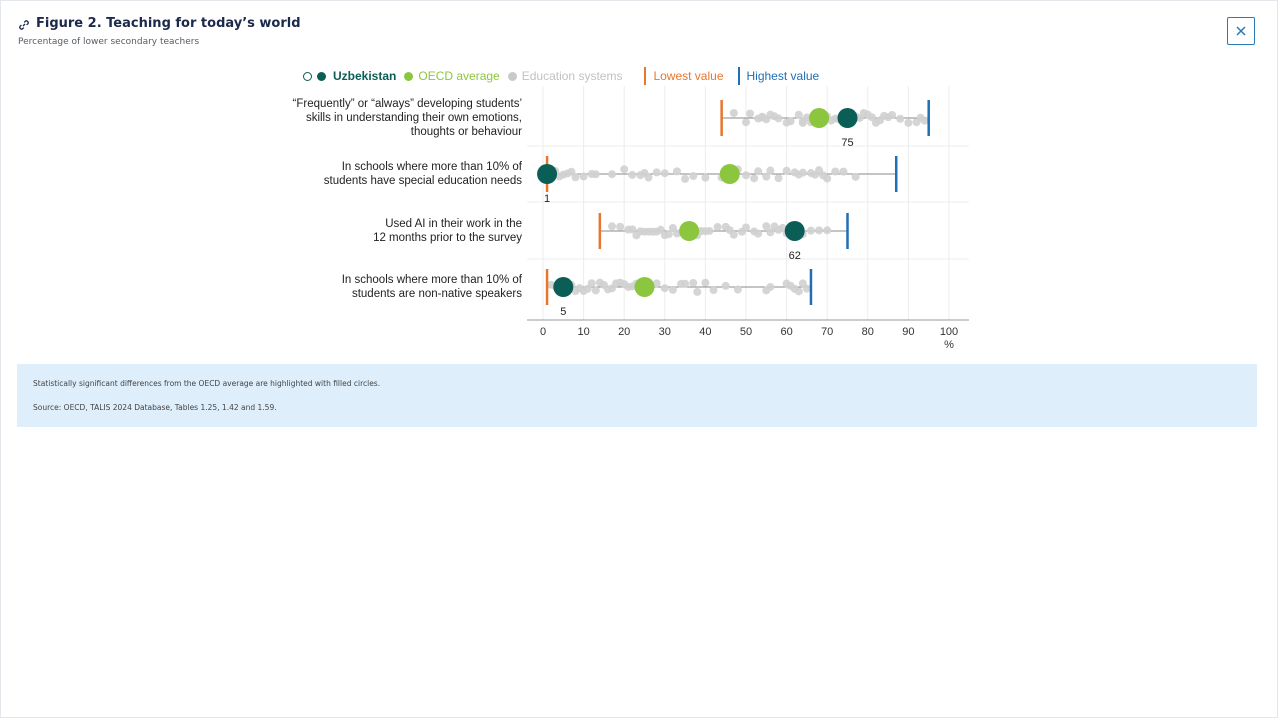  What do you see at coordinates (159, 23) in the screenshot?
I see `title-row: Figure 2. Teaching for today’s world` at bounding box center [159, 23].